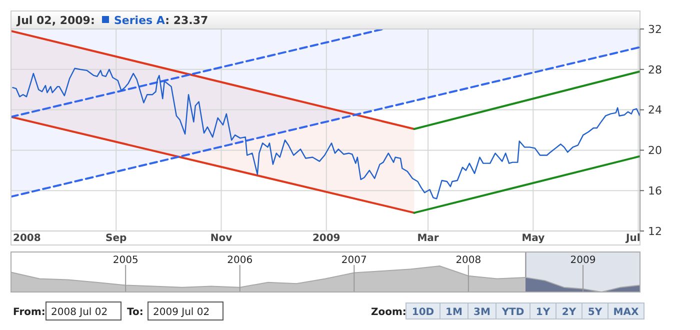  Describe the element at coordinates (655, 29) in the screenshot. I see `y-tick-label: 32` at that location.